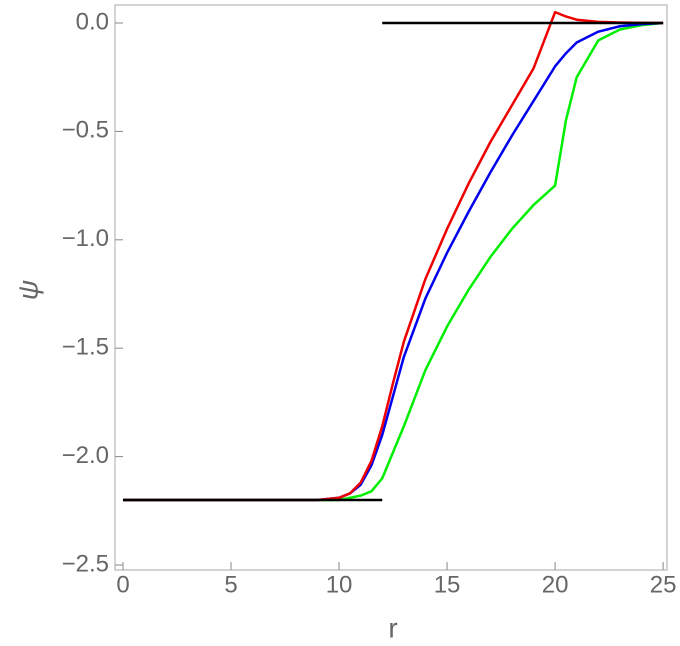 This screenshot has height=646, width=680. What do you see at coordinates (230, 584) in the screenshot?
I see `x-tick-label: 5` at bounding box center [230, 584].